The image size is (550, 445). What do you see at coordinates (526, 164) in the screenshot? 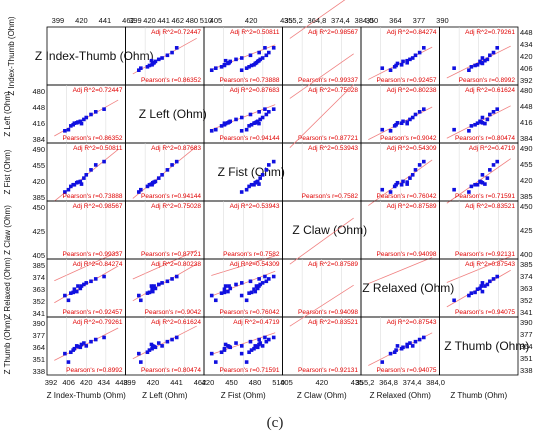
I see `right-tick-label: 455` at bounding box center [526, 164].